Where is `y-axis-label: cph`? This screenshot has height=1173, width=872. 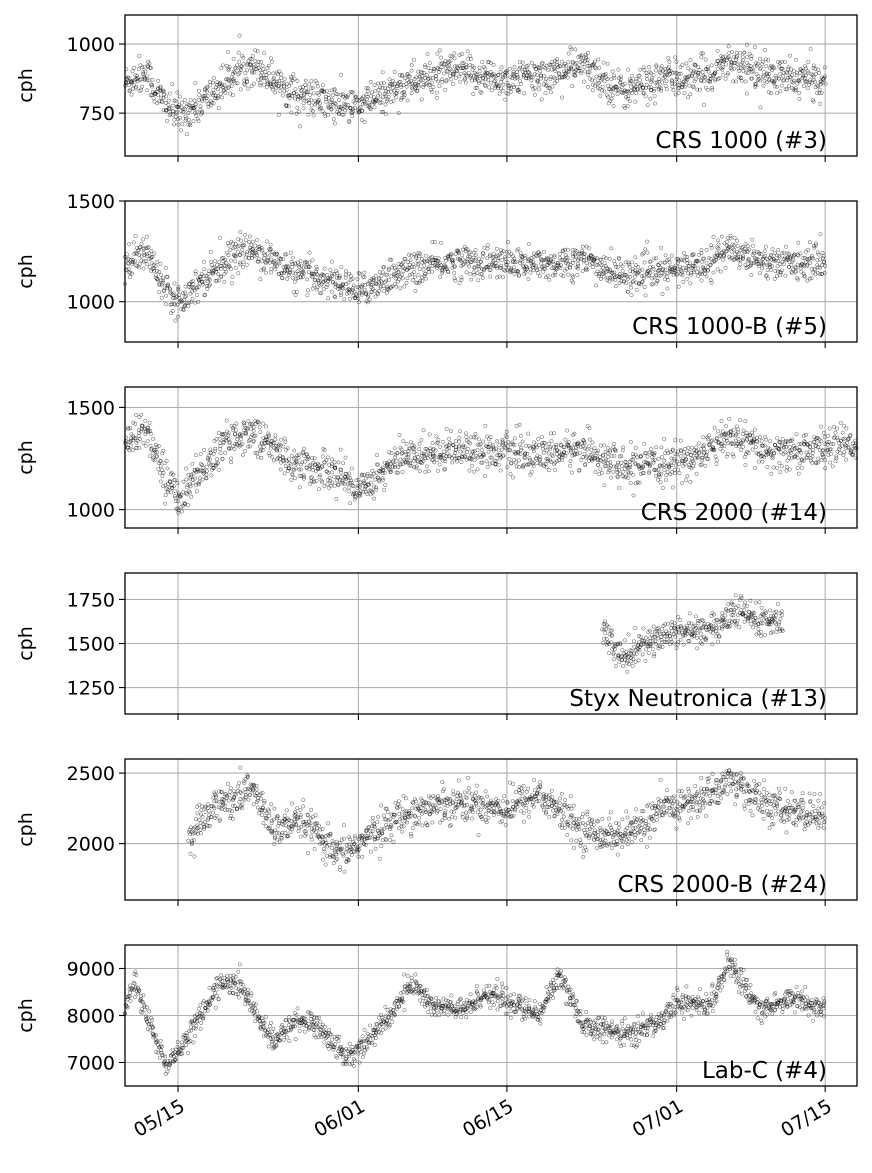
y-axis-label: cph is located at coordinates (26, 457).